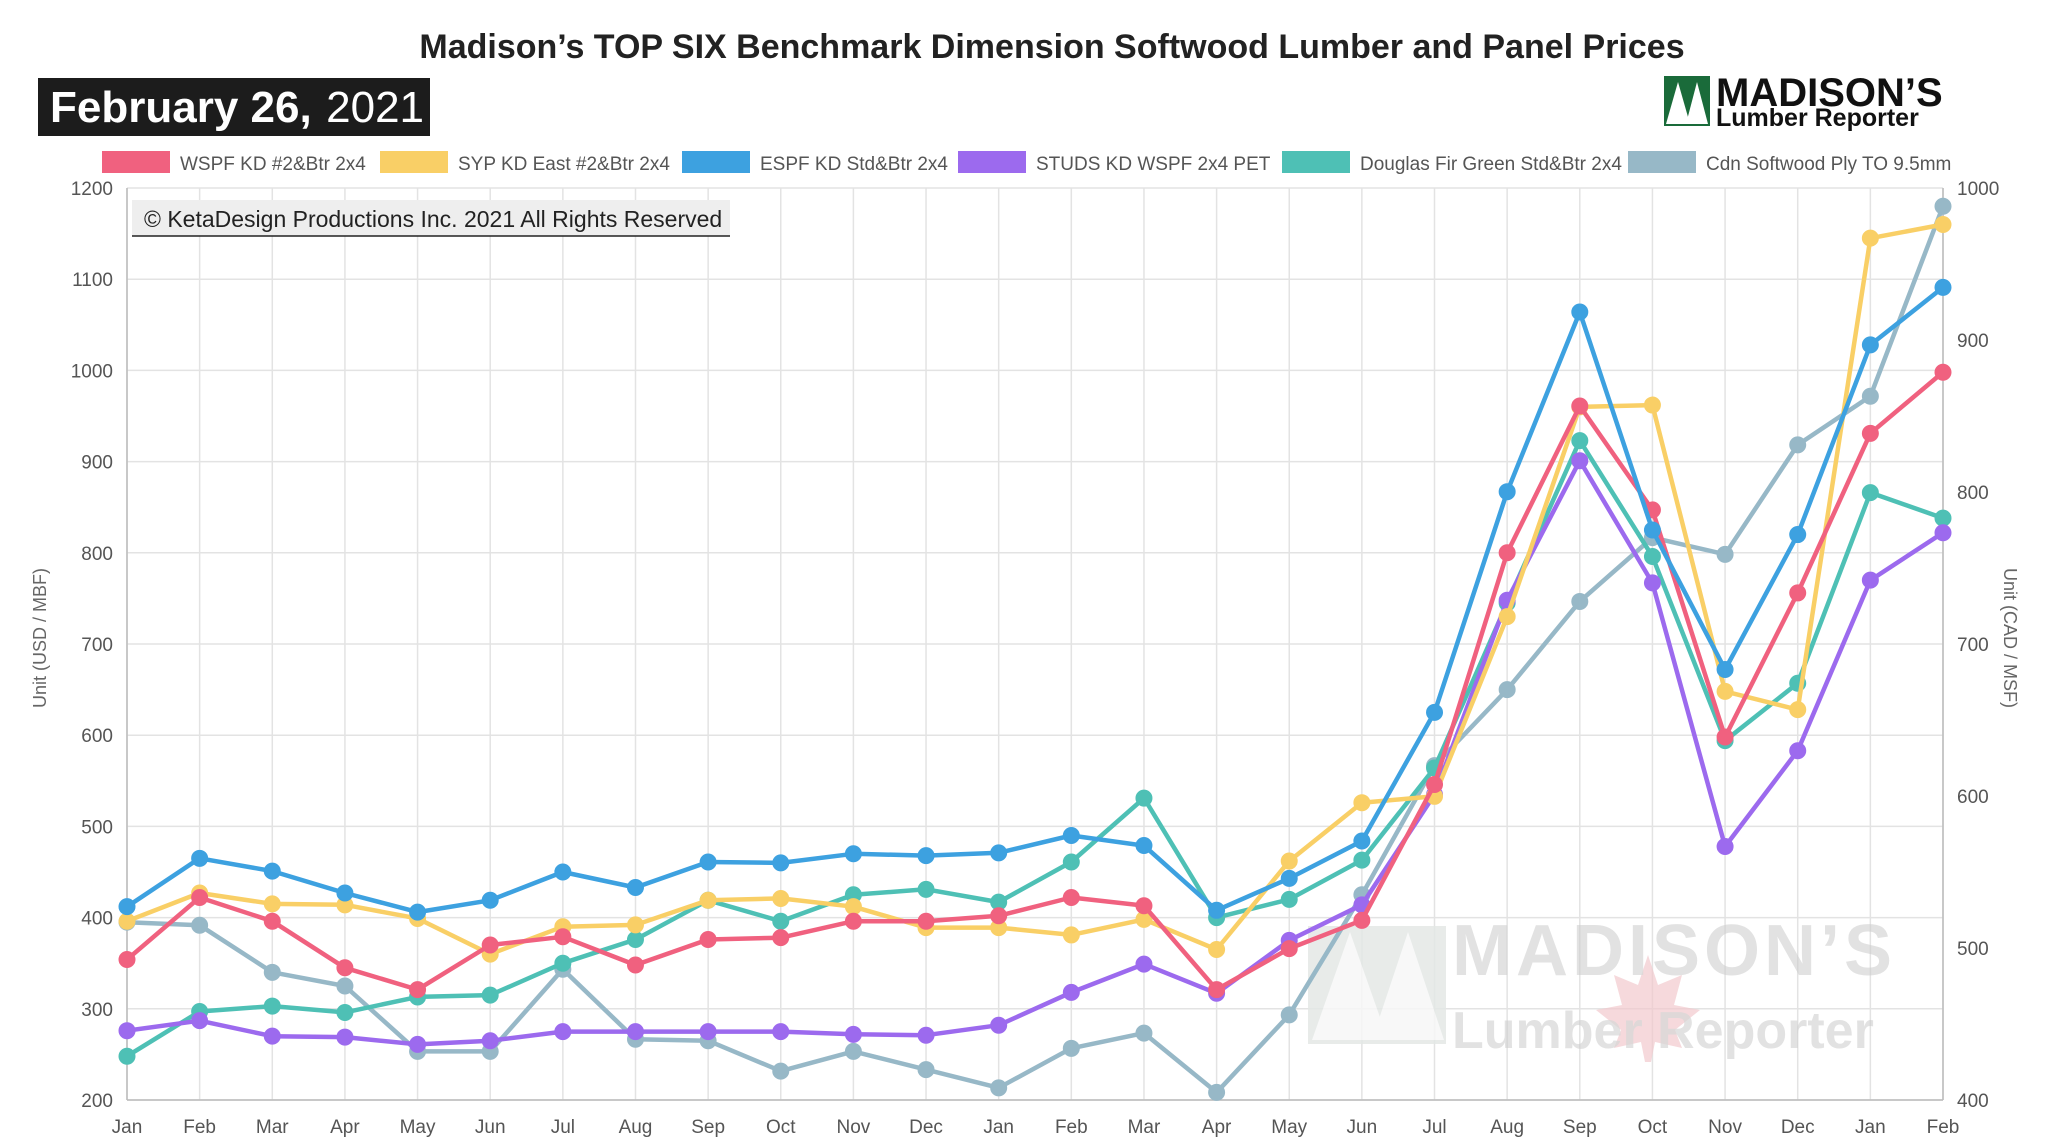 Image resolution: width=2048 pixels, height=1145 pixels. Describe the element at coordinates (1789, 163) in the screenshot. I see `legend-item: Cdn Softwood Ply TO 9.5mm` at that location.